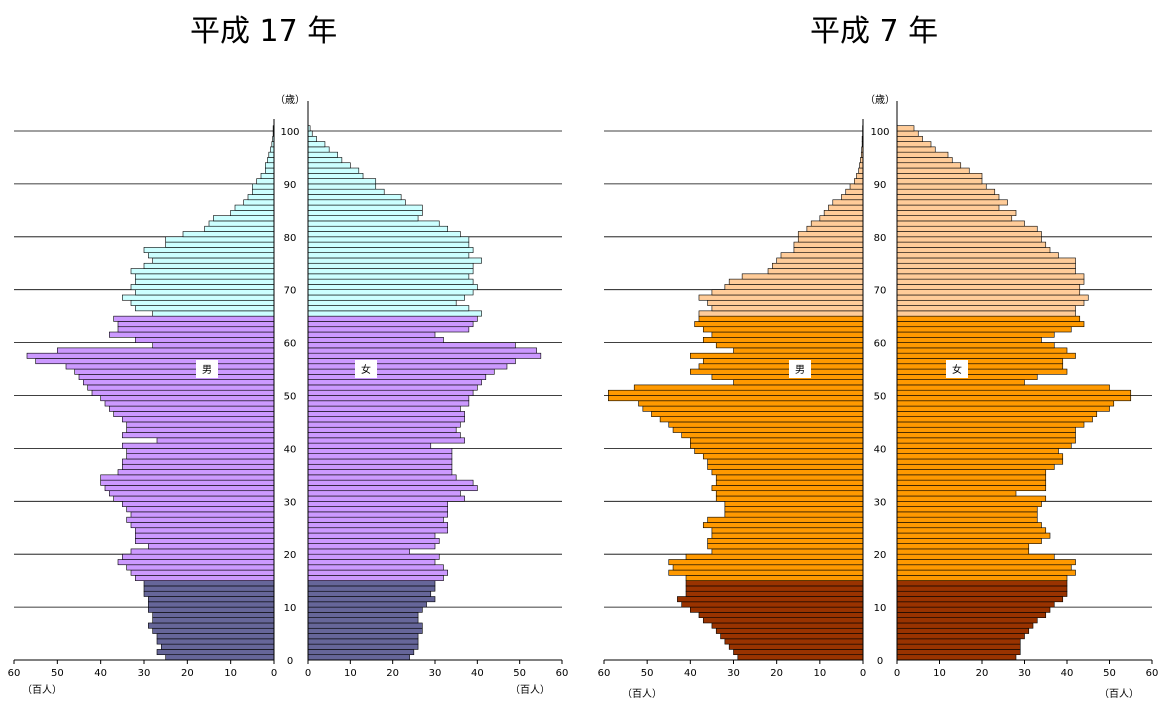  I want to click on sex-label-female: 女, so click(957, 369).